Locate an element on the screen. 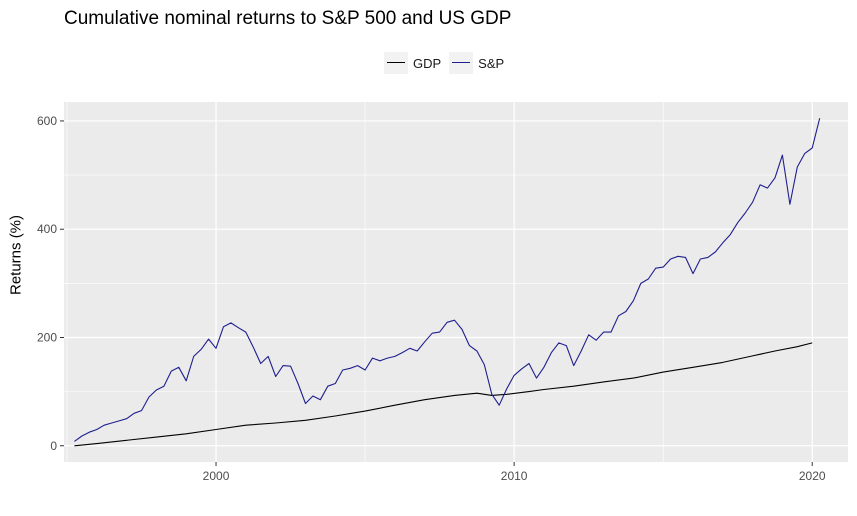 The image size is (857, 516). legend-label-sp: S&P is located at coordinates (491, 63).